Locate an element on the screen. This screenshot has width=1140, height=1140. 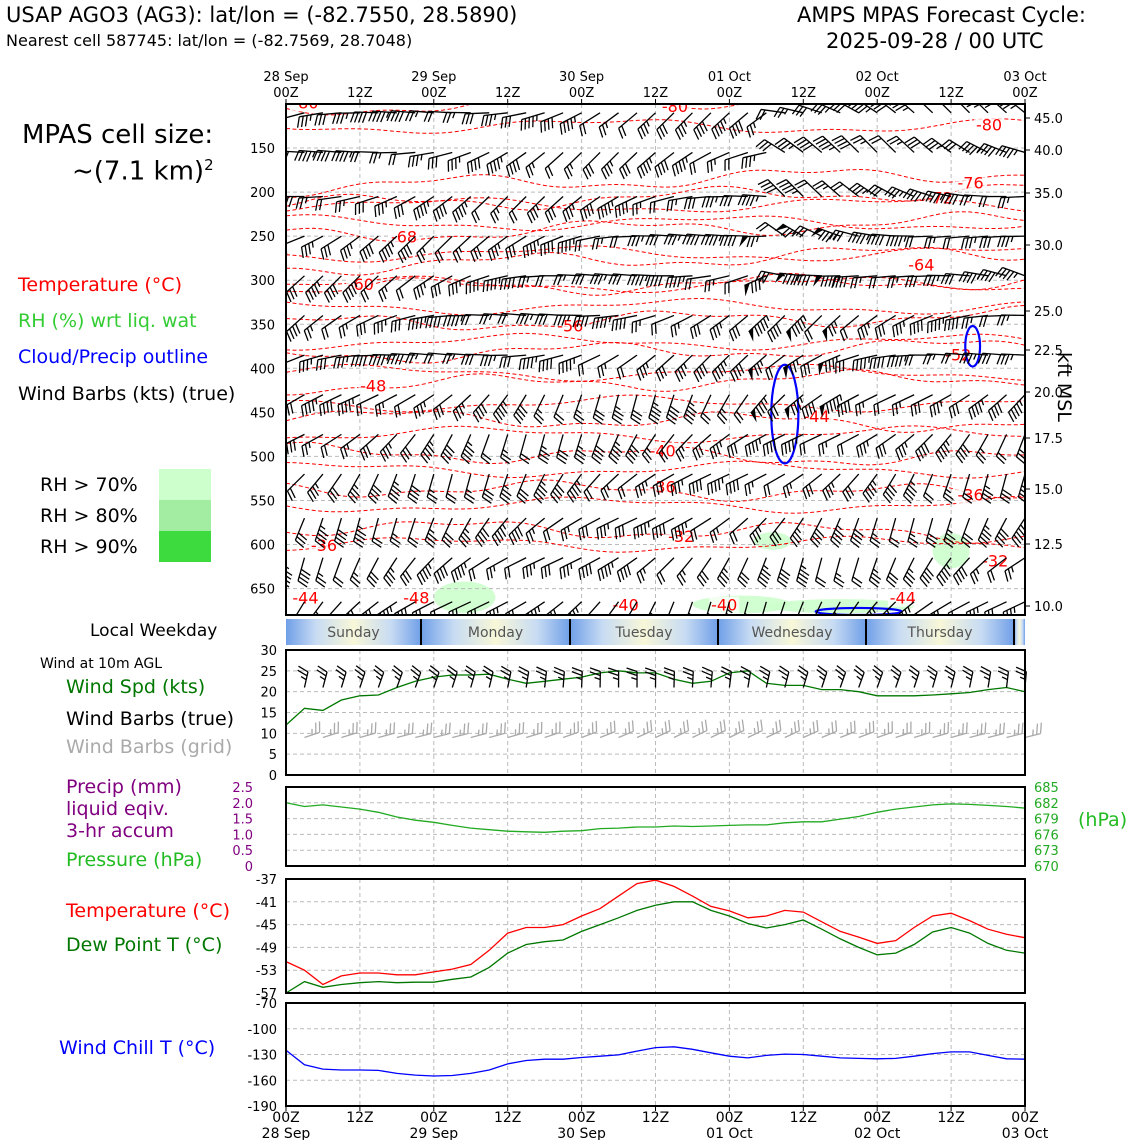
temp-contour is located at coordinates (655, 183).